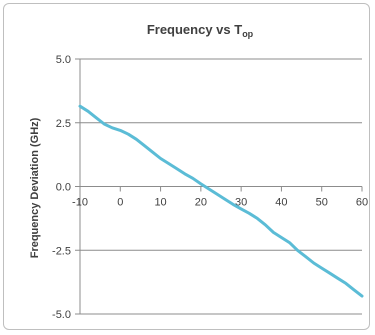  Describe the element at coordinates (322, 203) in the screenshot. I see `x-tick-label-6: 50` at that location.